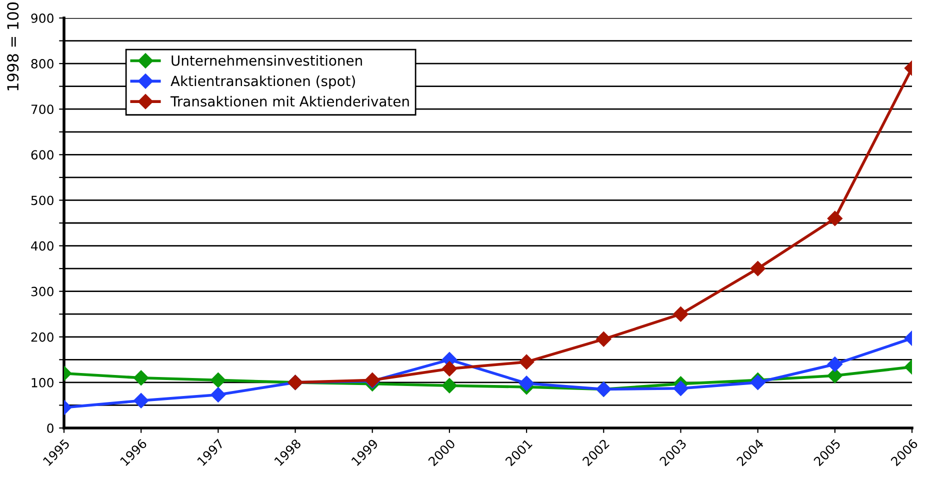 The image size is (941, 486). Describe the element at coordinates (42, 109) in the screenshot. I see `y-tick-label: 700` at that location.